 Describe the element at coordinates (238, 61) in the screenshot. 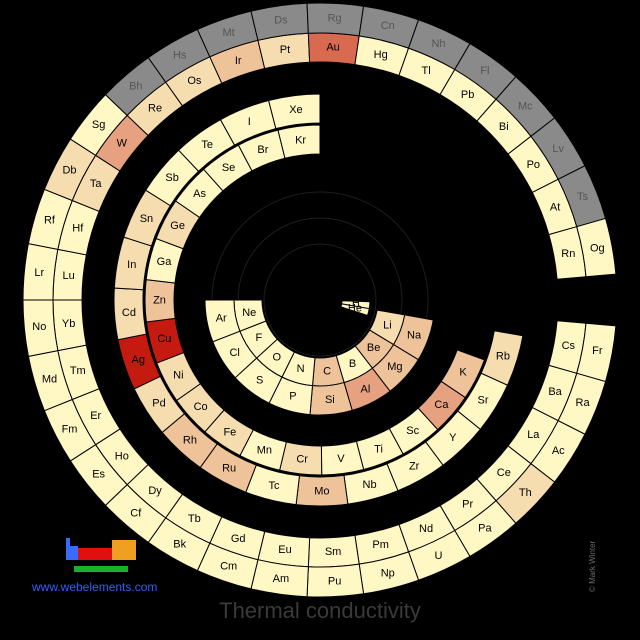

I see `element-symbol: Ir` at that location.